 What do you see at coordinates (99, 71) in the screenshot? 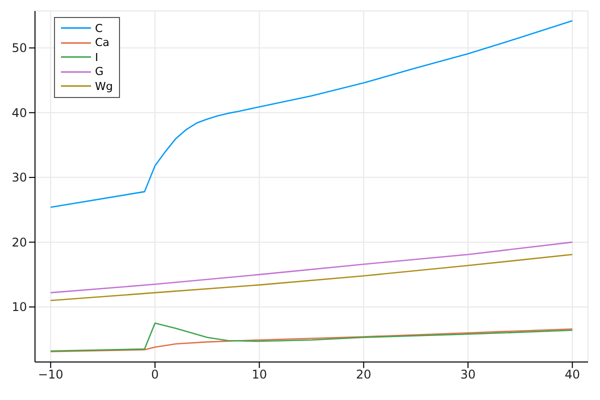
I see `legend-label: G` at bounding box center [99, 71].